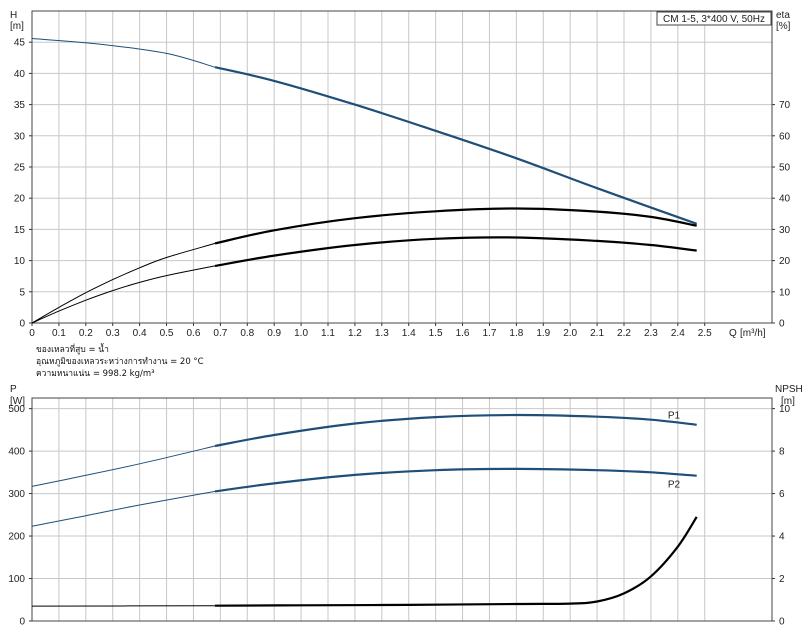  What do you see at coordinates (678, 333) in the screenshot?
I see `h-chart-x-tick-label: 2.4` at bounding box center [678, 333].